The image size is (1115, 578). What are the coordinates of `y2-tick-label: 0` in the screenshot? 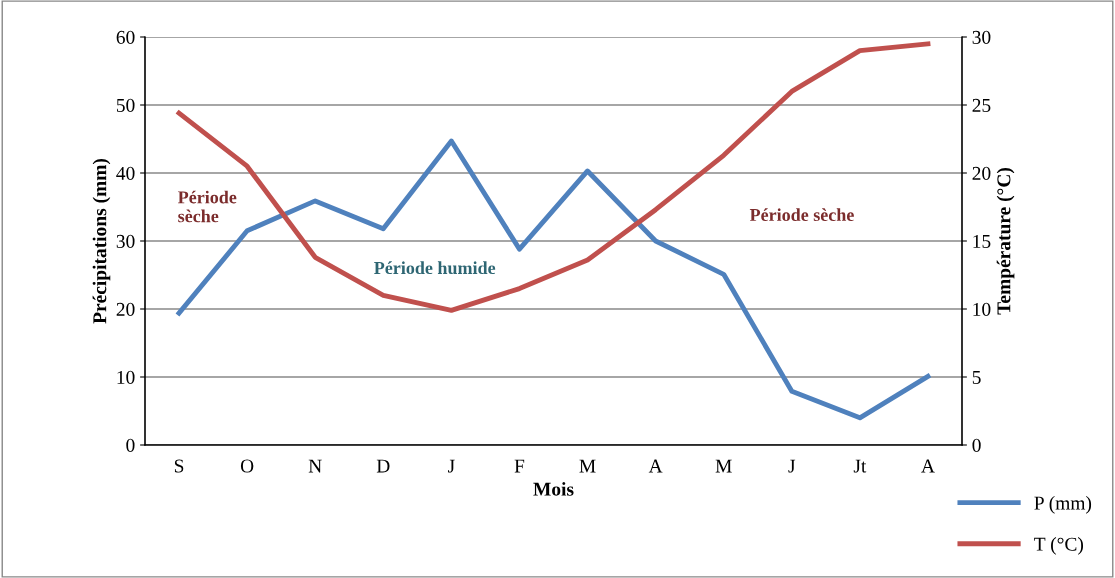 It's located at (976, 445).